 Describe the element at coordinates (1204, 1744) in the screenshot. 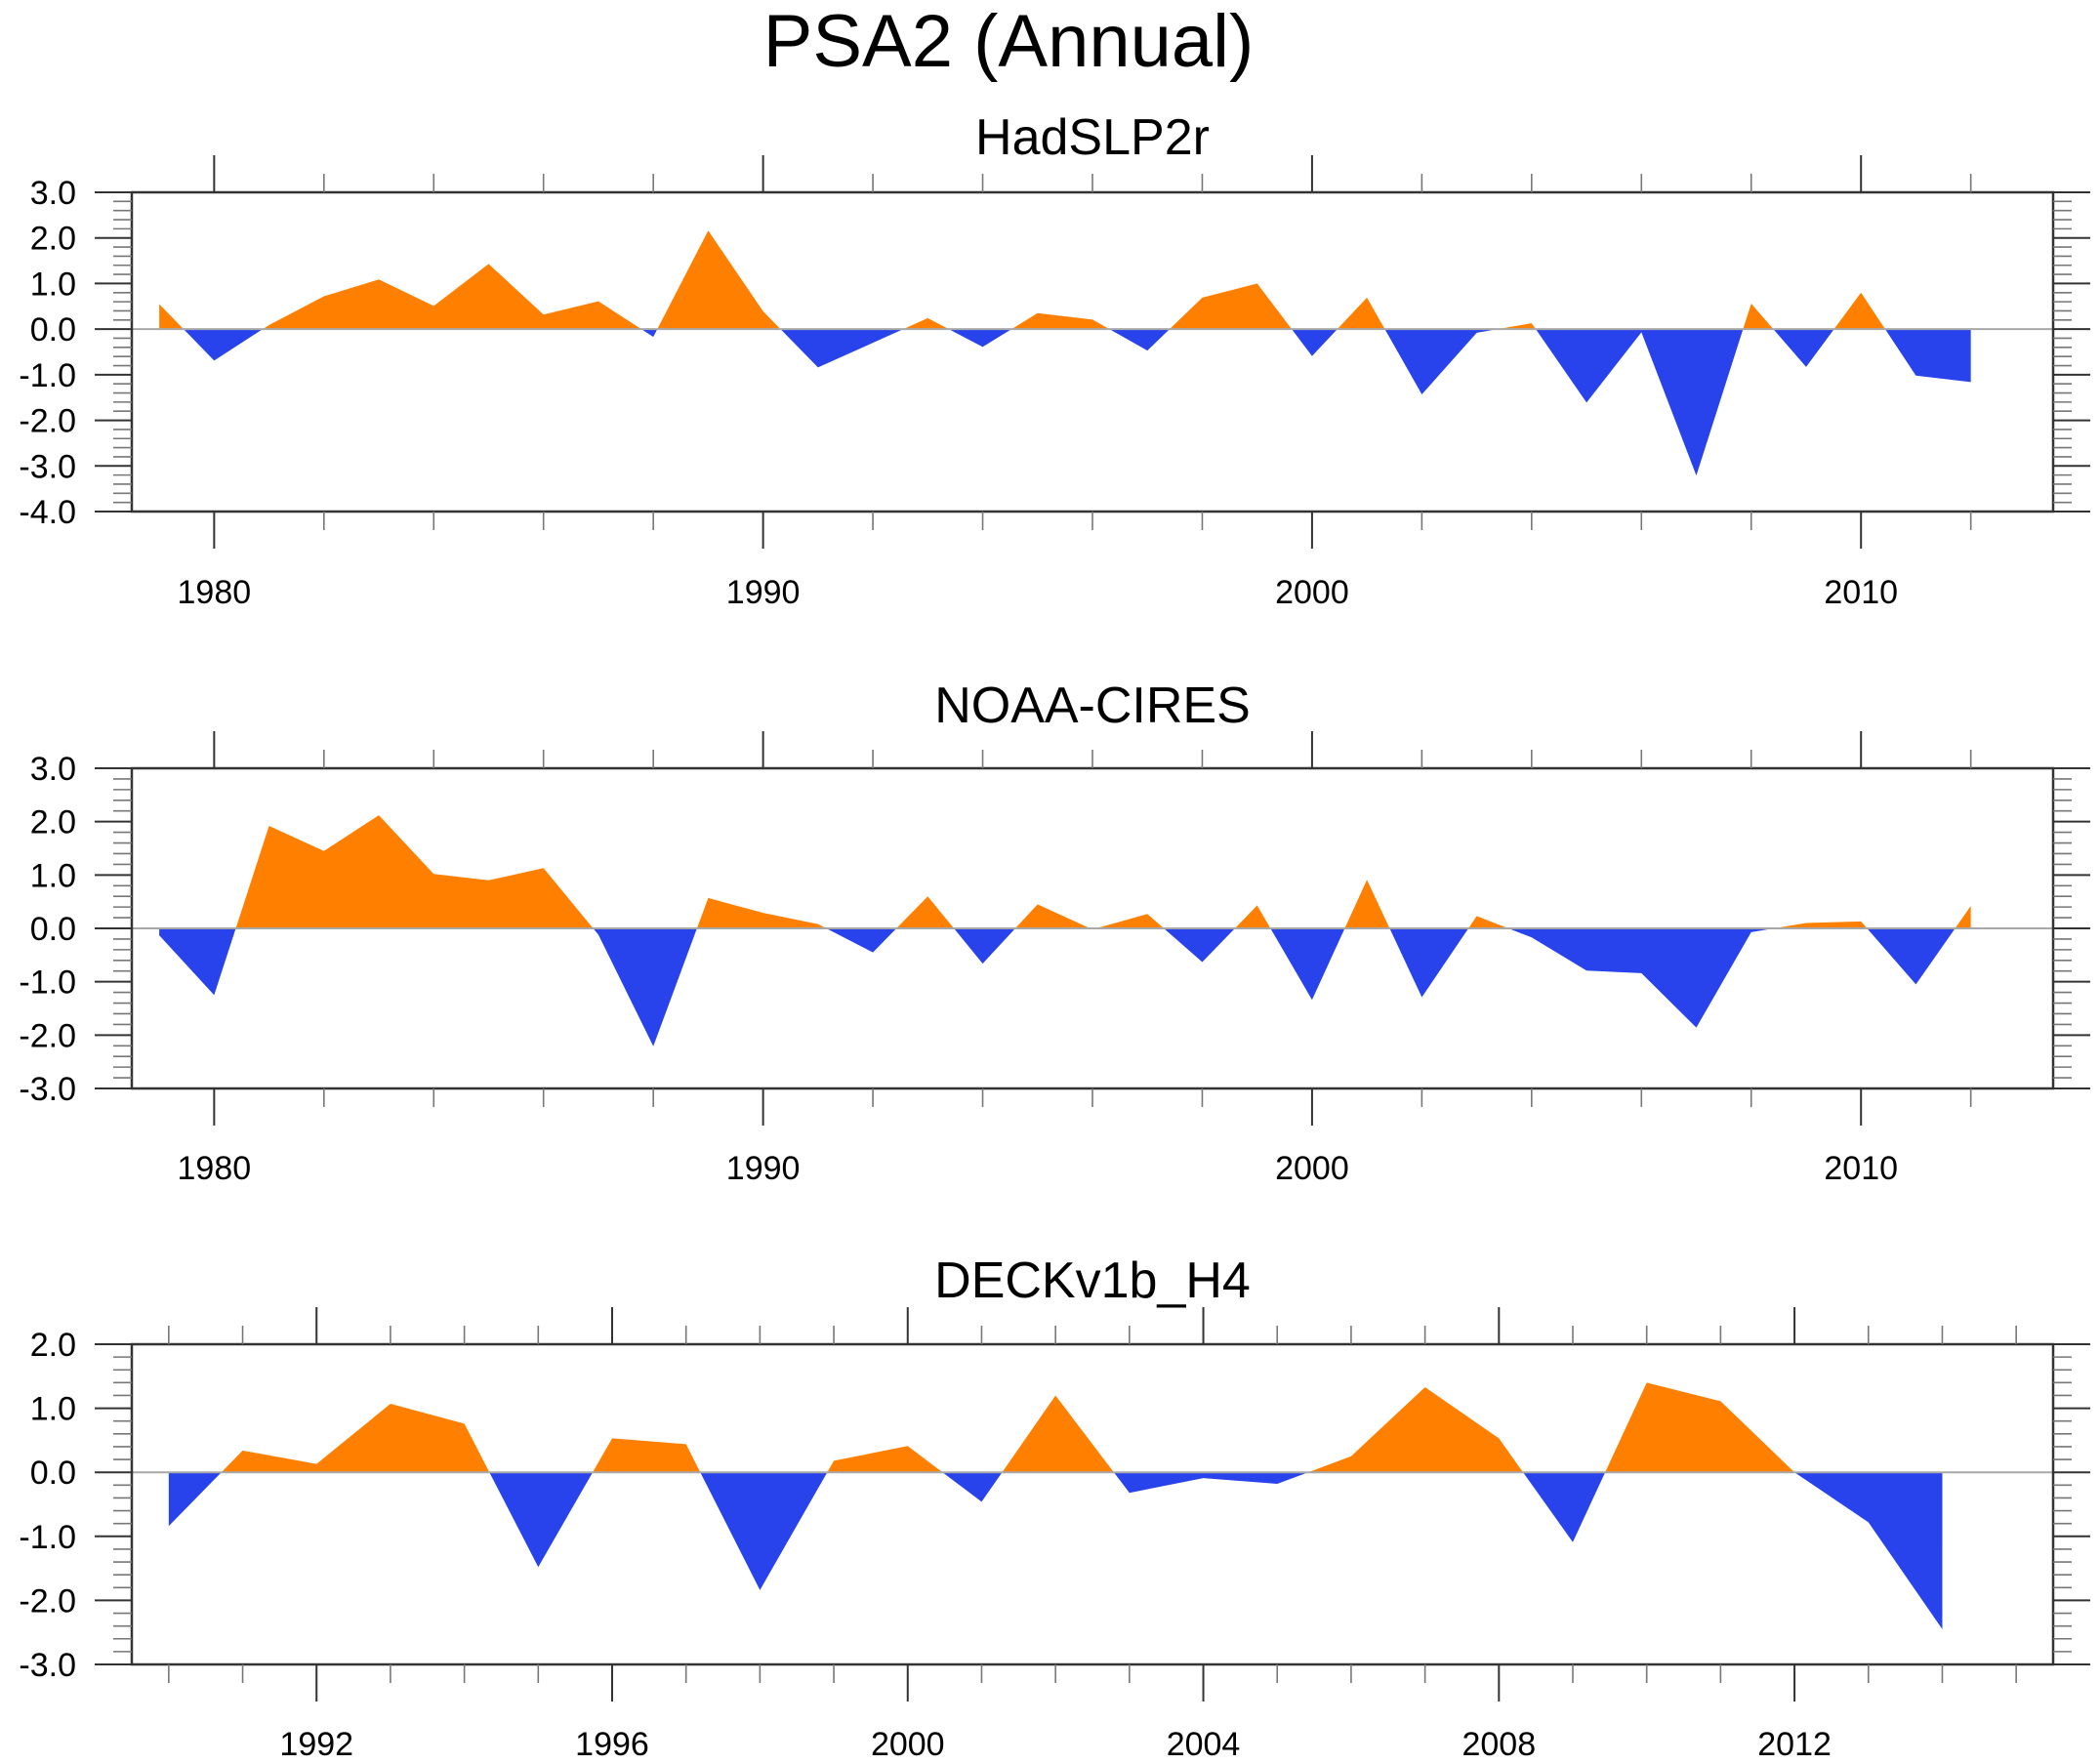

I see `x-tick-label: 2004` at that location.